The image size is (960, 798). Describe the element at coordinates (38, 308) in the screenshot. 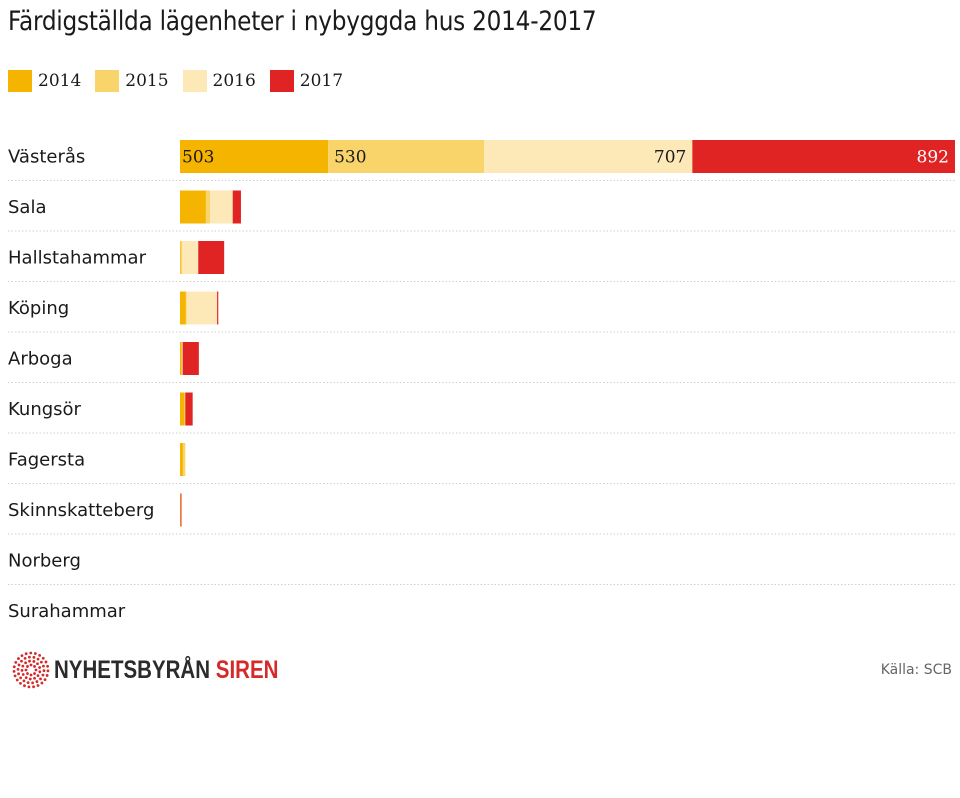

I see `category-label: Köping` at that location.